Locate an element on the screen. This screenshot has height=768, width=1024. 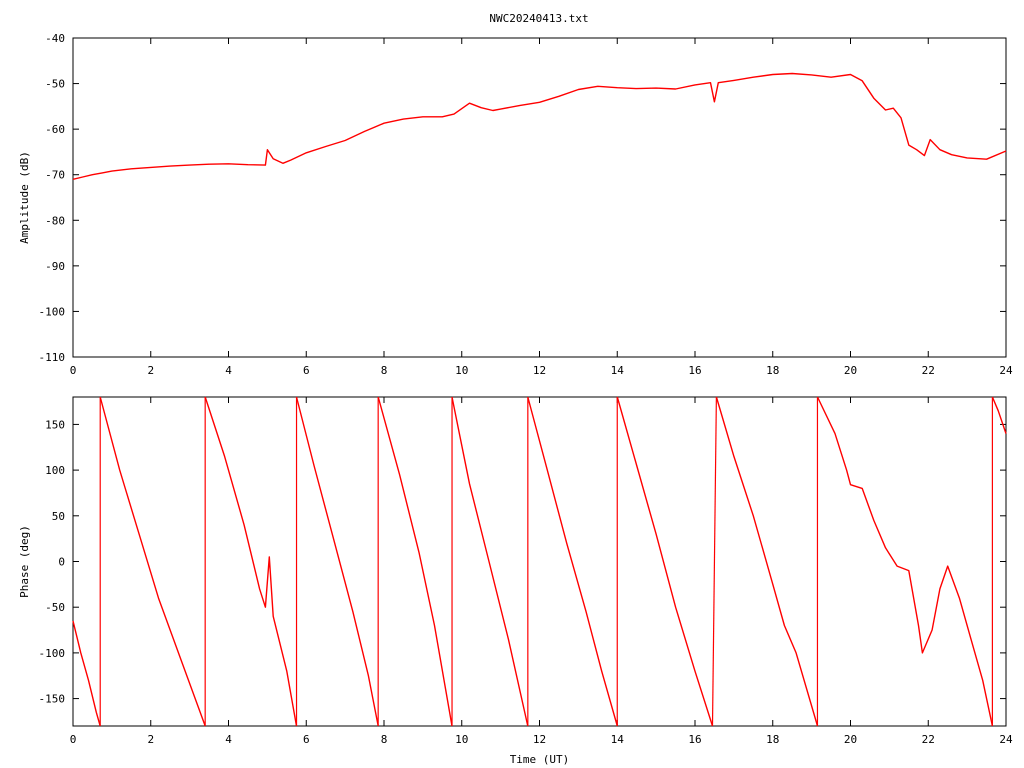
chart-title: NWC20240413.txt is located at coordinates (538, 18).